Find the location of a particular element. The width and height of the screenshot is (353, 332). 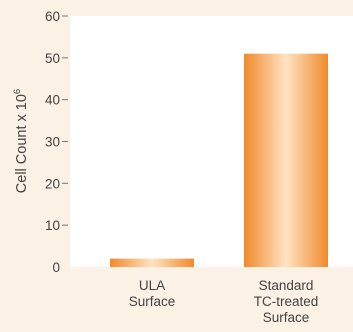

bar is located at coordinates (152, 262).